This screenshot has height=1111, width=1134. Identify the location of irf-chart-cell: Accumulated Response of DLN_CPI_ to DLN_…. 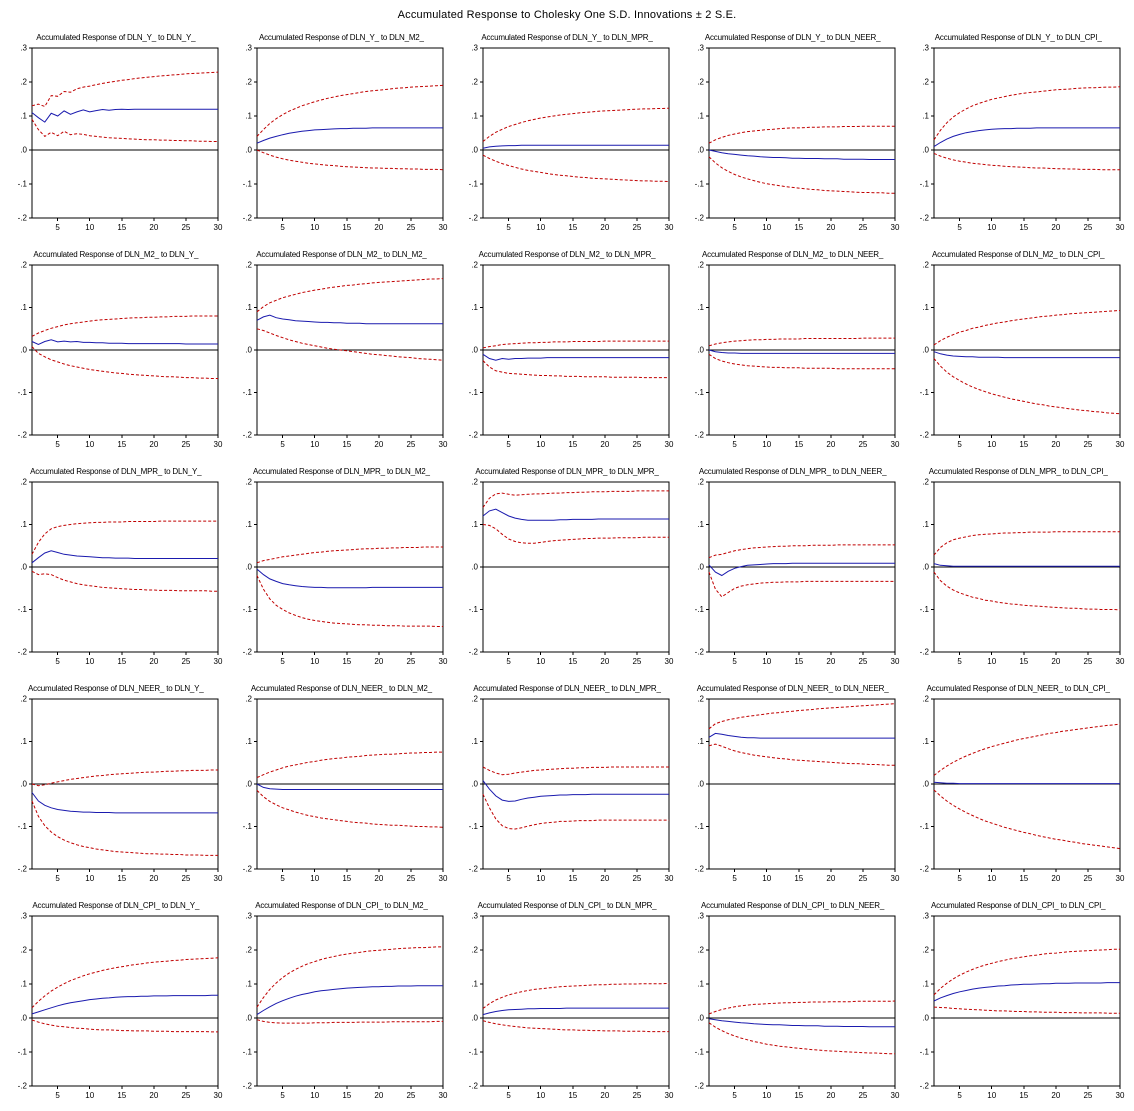
(567, 1000).